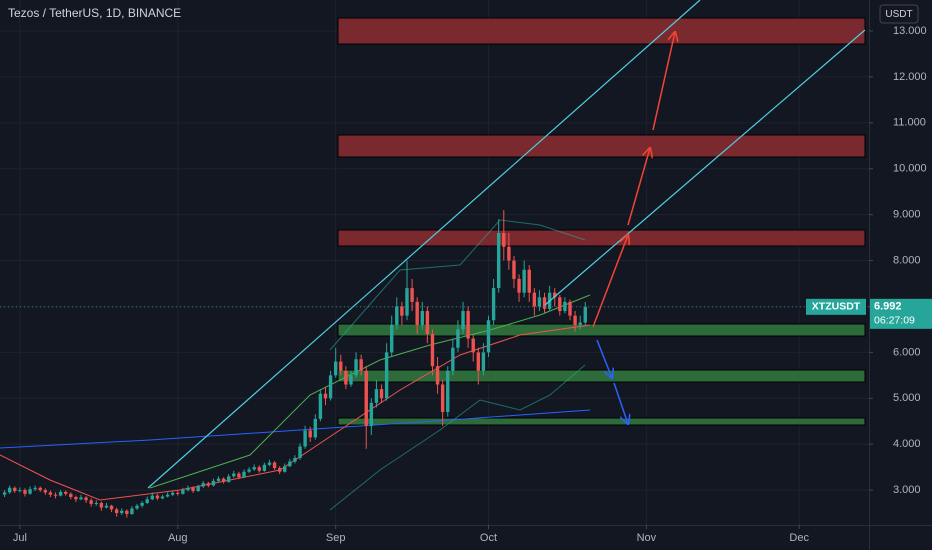 This screenshot has height=550, width=932. I want to click on support-zone, so click(601, 421).